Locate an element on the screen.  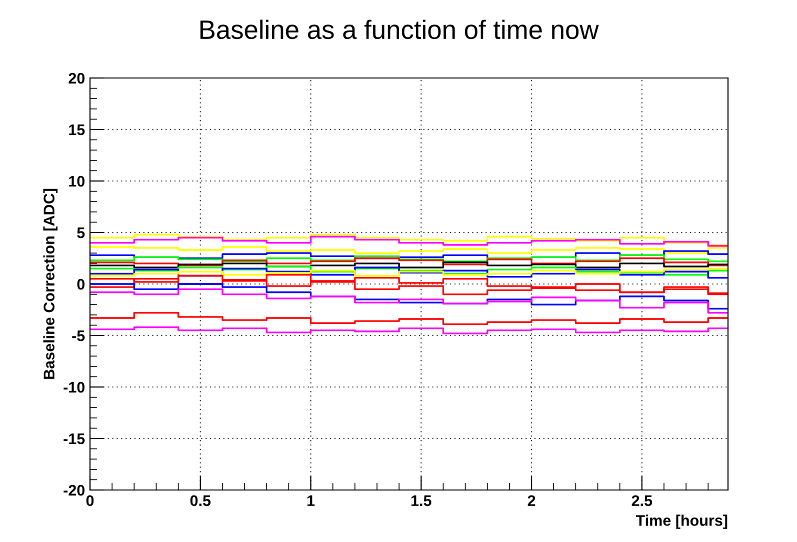
x-tick-label: 1 is located at coordinates (311, 500).